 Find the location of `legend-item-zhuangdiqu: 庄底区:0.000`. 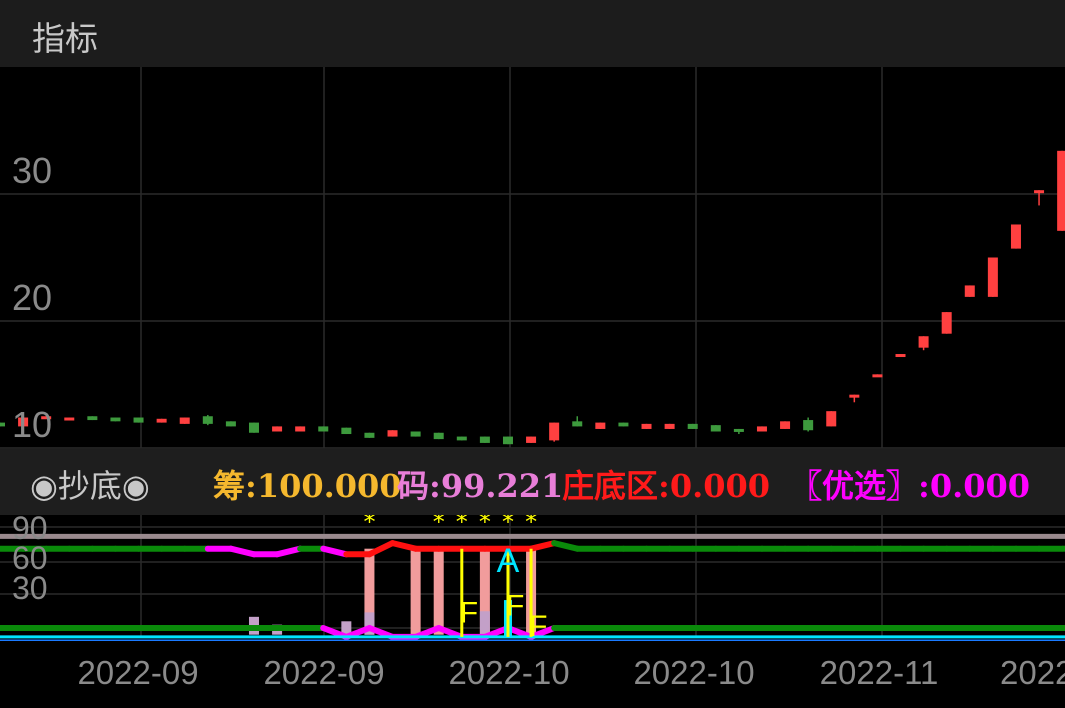

legend-item-zhuangdiqu: 庄底区:0.000 is located at coordinates (666, 486).